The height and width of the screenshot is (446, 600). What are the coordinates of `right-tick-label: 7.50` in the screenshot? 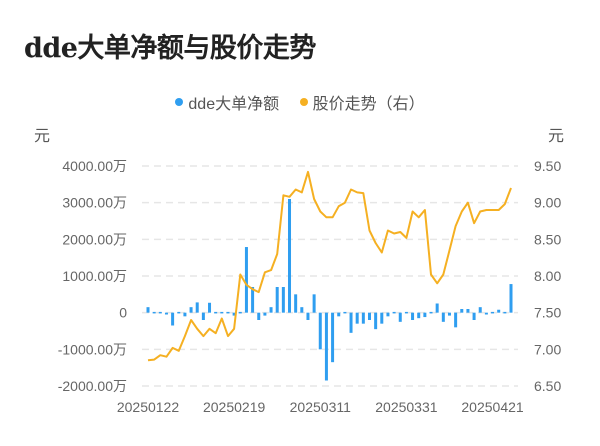 It's located at (547, 313).